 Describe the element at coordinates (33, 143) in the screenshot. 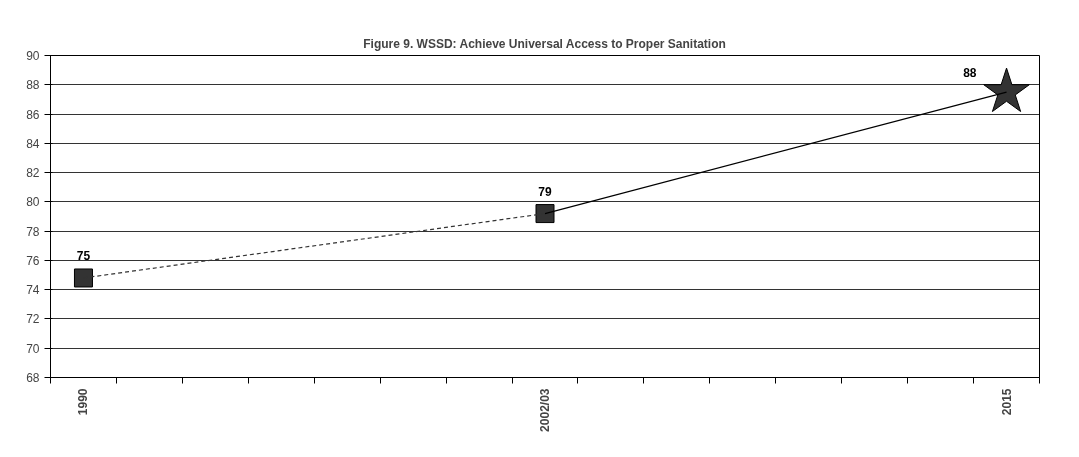

I see `y-tick-label: 84` at that location.